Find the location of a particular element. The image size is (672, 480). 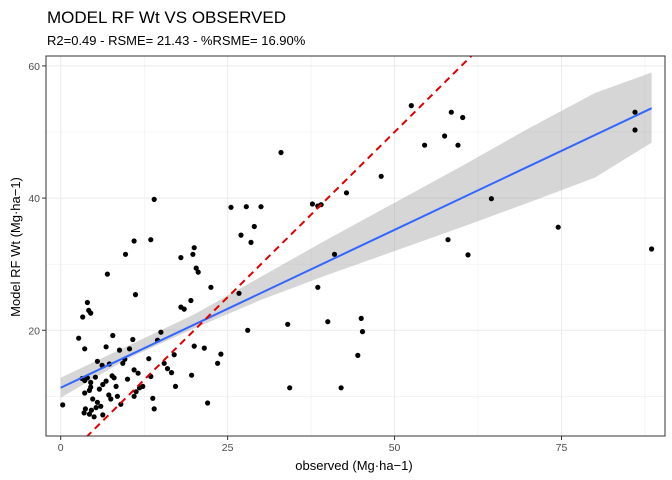

chart-title: MODEL RF Wt VS OBSERVED is located at coordinates (166, 17).